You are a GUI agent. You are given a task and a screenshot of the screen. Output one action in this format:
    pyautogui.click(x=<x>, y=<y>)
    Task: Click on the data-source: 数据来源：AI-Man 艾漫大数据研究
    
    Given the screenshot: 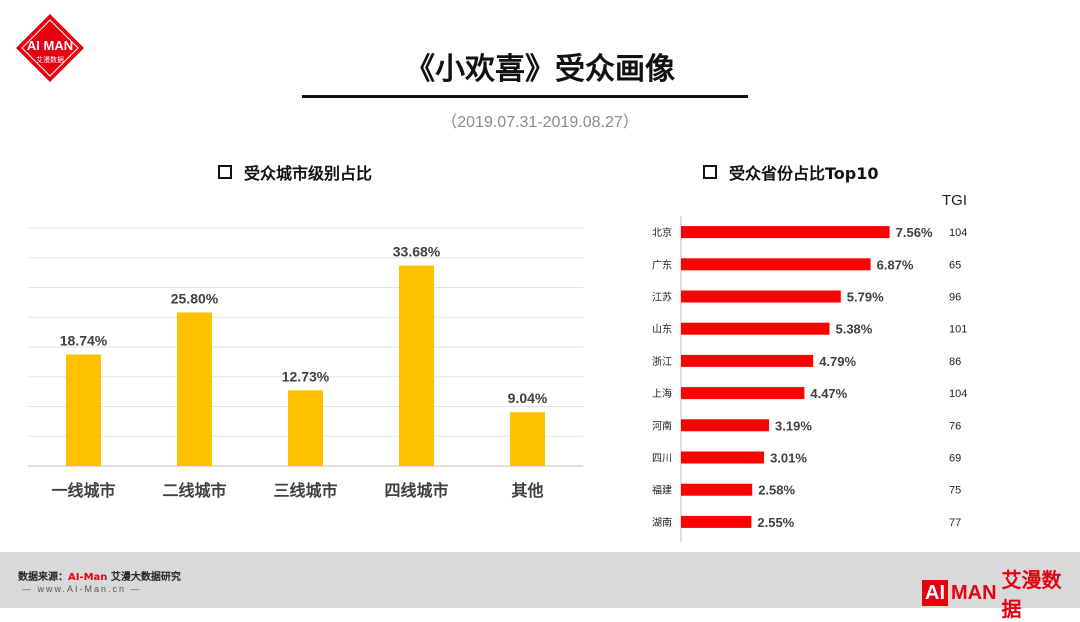 What is the action you would take?
    pyautogui.click(x=99, y=575)
    